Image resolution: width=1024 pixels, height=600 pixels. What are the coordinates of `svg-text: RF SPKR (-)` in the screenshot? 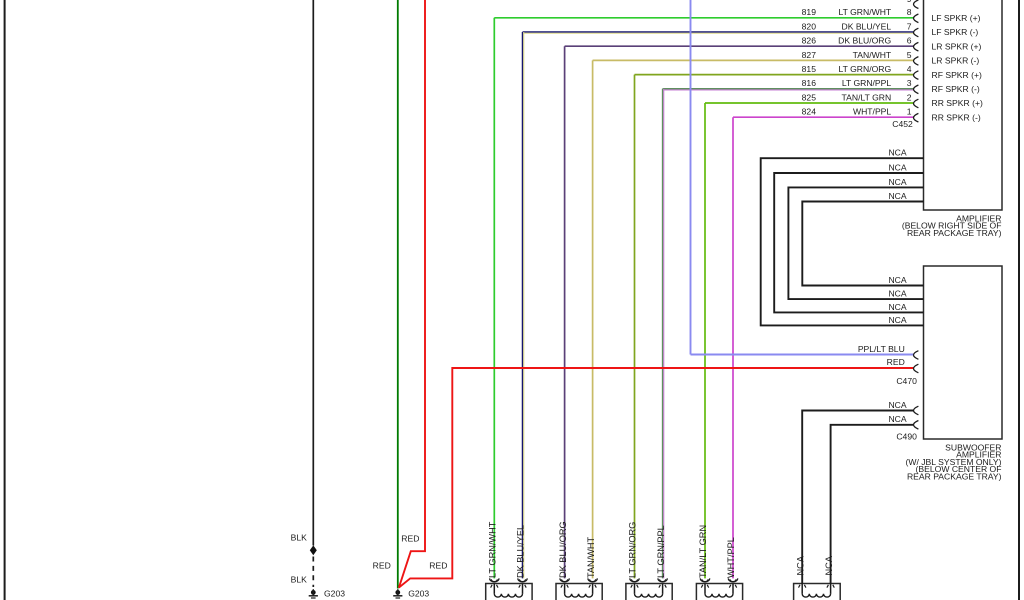 It's located at (956, 89).